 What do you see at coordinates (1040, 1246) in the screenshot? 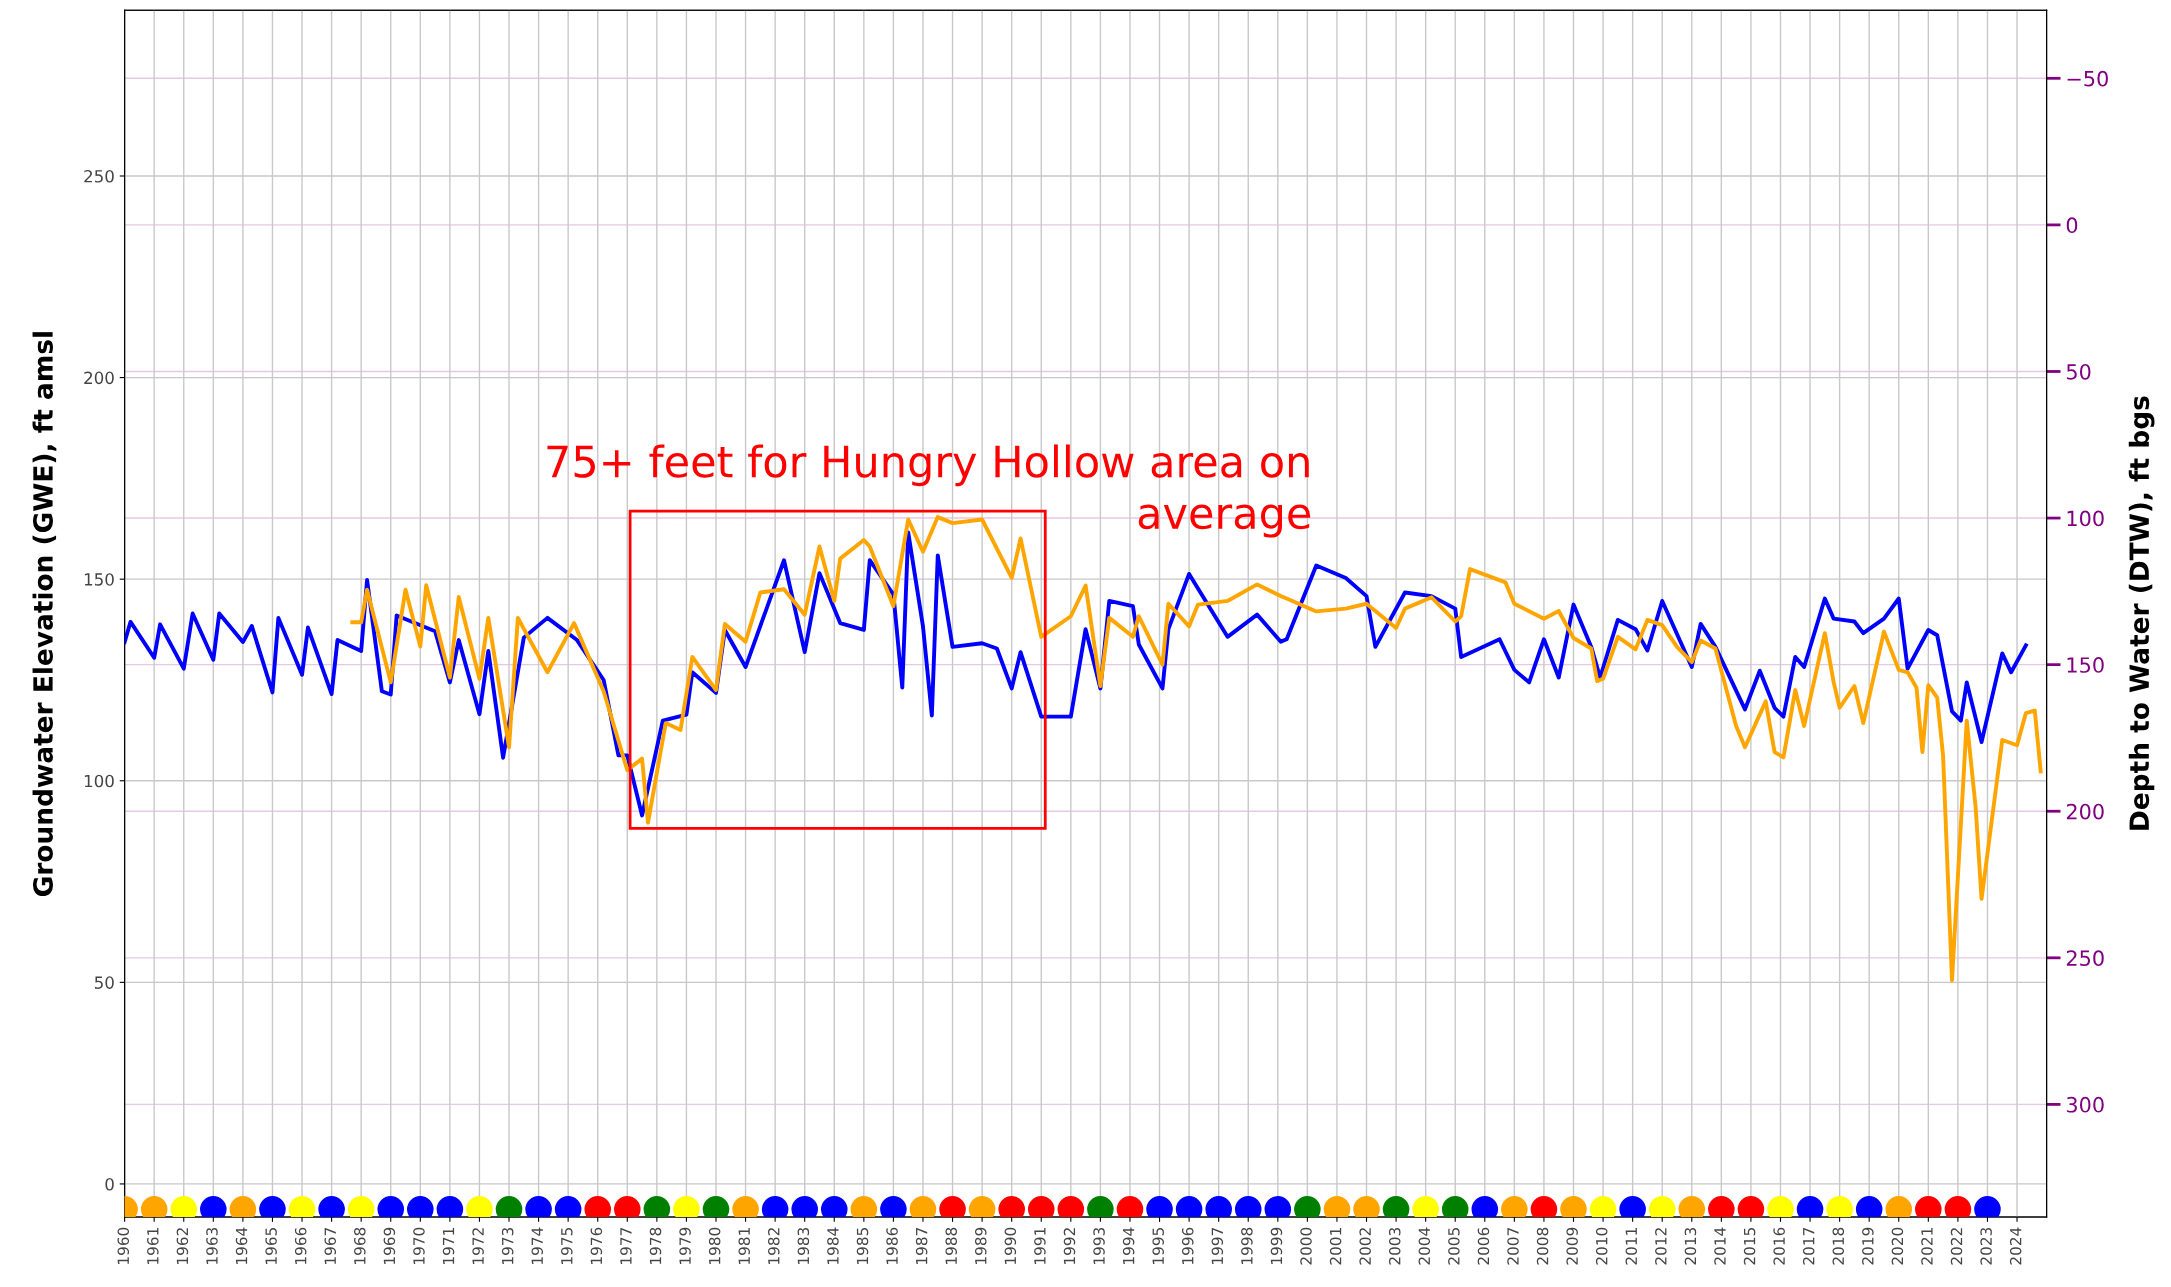
I see `x-tick-label: 1991` at bounding box center [1040, 1246].